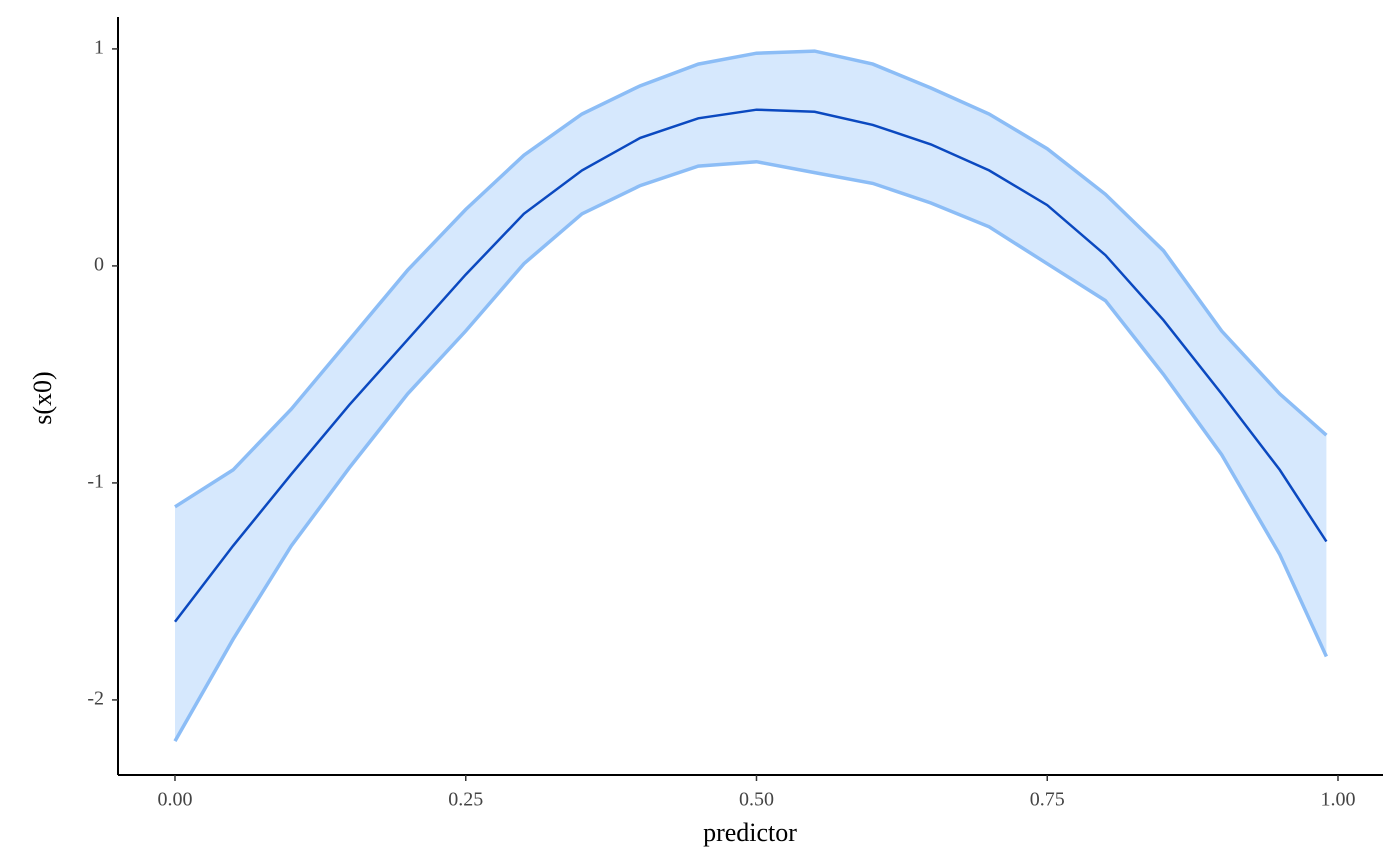 The image size is (1400, 866). What do you see at coordinates (1047, 800) in the screenshot?
I see `x-tick-label: 0.75` at bounding box center [1047, 800].